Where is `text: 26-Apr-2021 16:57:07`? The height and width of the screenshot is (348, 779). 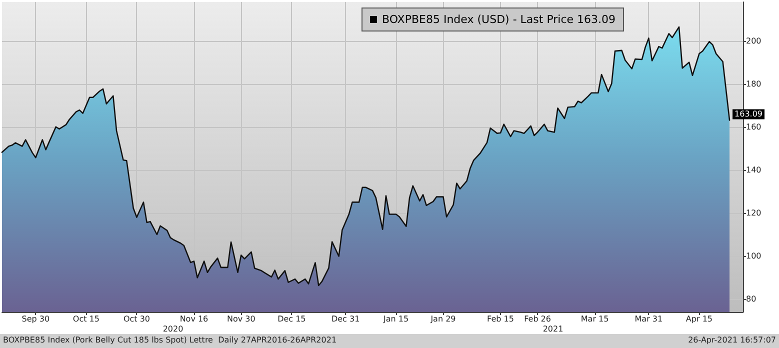 text: 26-Apr-2021 16:57:07 is located at coordinates (732, 340).